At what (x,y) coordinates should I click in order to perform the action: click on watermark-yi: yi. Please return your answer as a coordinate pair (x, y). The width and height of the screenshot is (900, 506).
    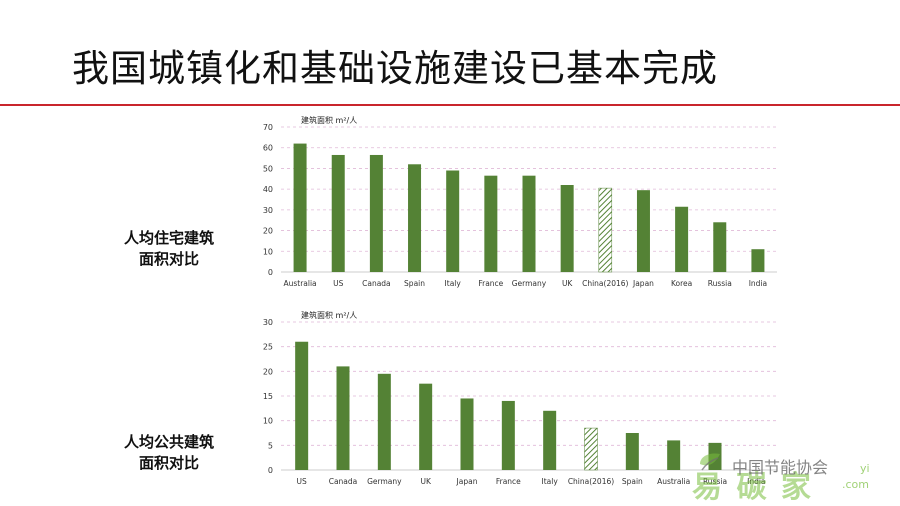
    Looking at the image, I should click on (865, 468).